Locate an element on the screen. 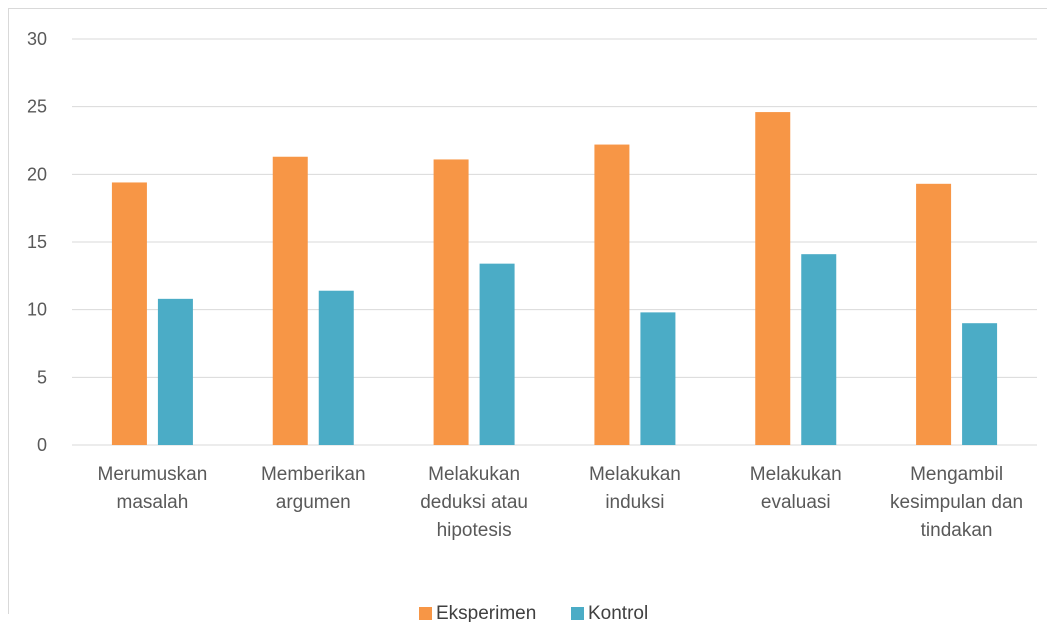 The width and height of the screenshot is (1055, 622). y-tick-label: 25 is located at coordinates (37, 107).